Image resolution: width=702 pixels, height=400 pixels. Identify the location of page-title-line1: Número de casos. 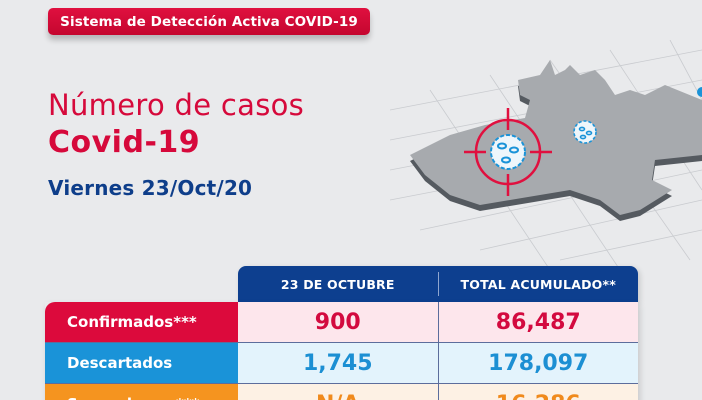
(176, 105).